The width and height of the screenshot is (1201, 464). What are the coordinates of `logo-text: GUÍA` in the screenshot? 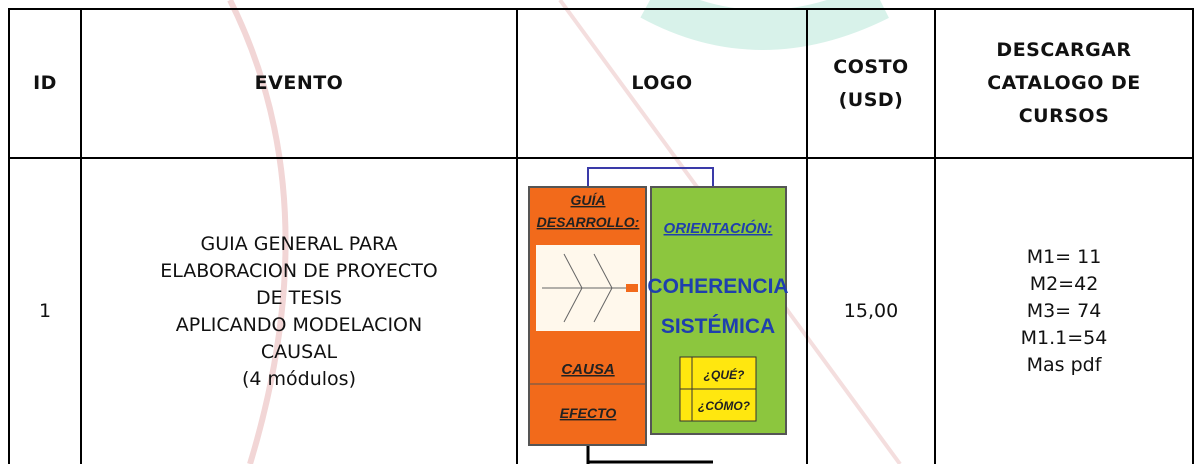 It's located at (588, 200).